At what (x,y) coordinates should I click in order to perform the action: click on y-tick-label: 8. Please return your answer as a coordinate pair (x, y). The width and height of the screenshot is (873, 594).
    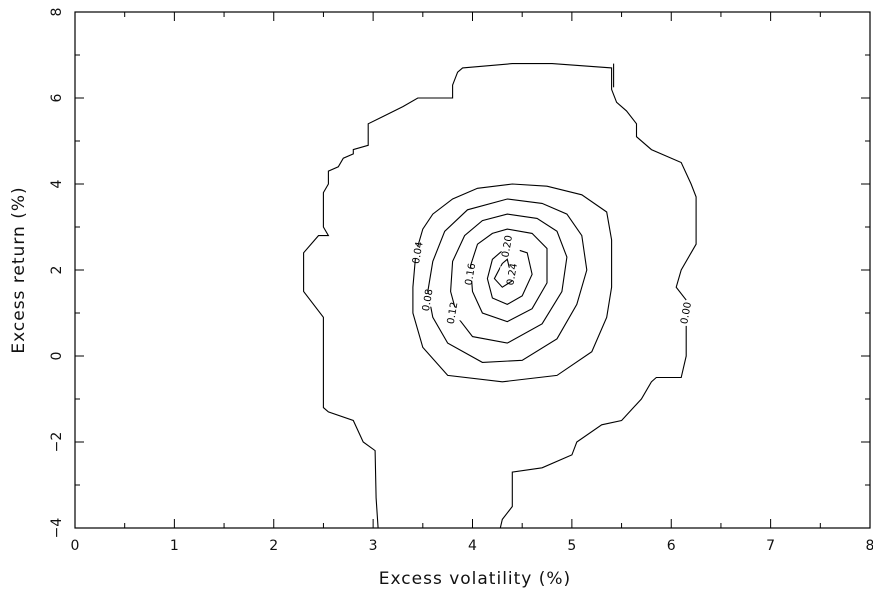
    Looking at the image, I should click on (57, 12).